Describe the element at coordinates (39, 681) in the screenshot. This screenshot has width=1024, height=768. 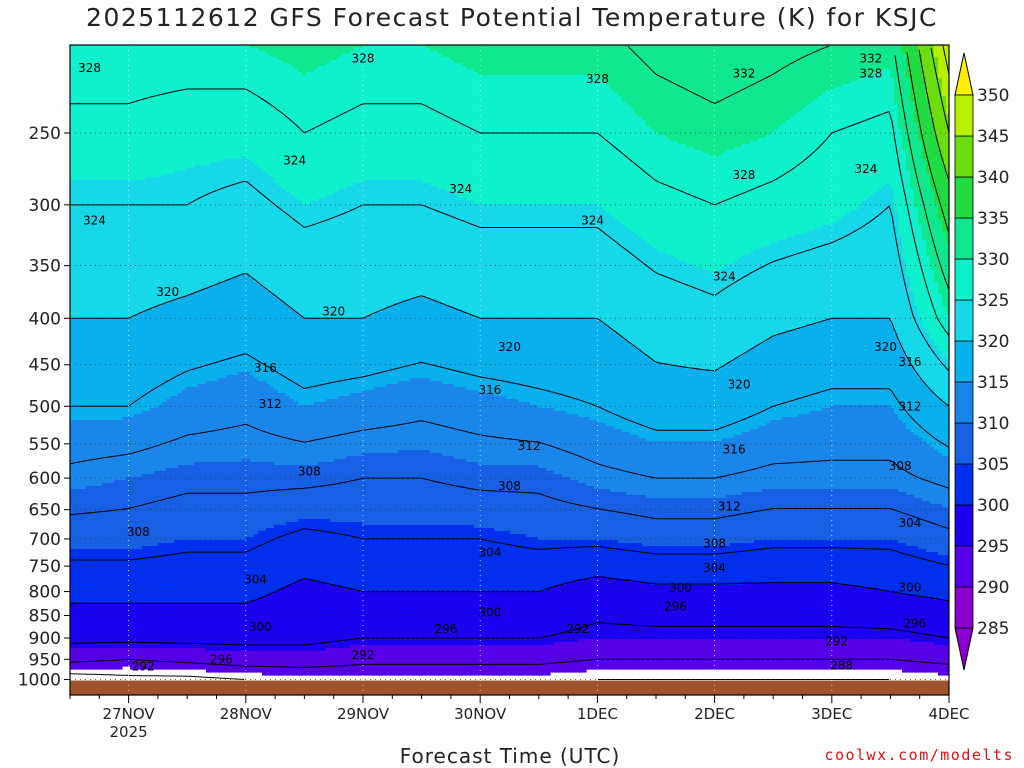
I see `y-tick-label: 1000` at that location.